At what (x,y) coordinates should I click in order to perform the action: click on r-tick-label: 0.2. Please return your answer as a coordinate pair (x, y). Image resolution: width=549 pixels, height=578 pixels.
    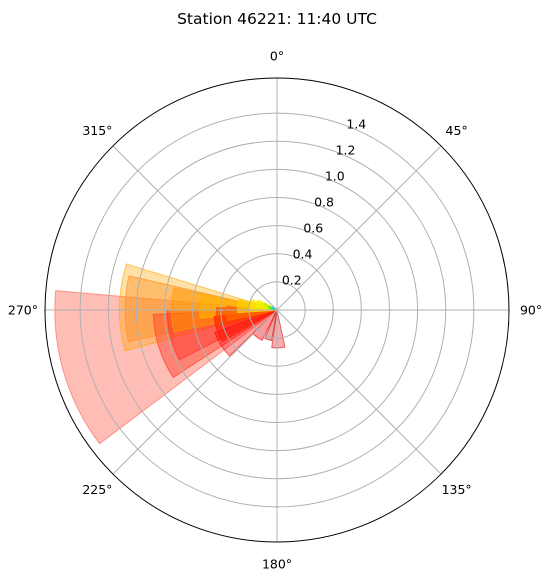
    Looking at the image, I should click on (292, 280).